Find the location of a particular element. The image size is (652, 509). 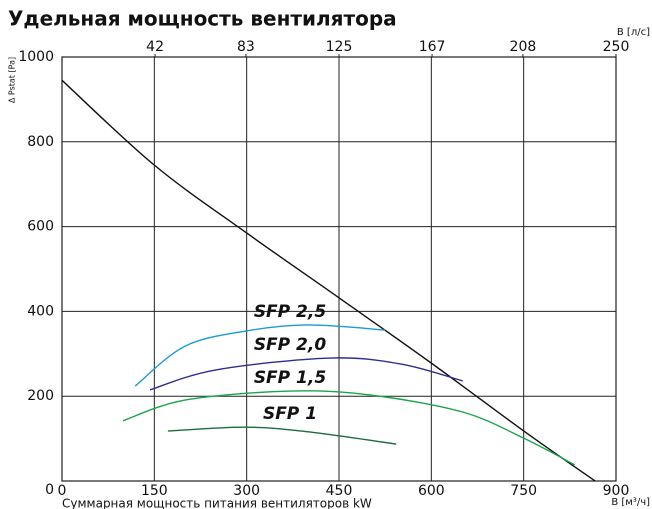

x-unit-label: В [м³/ч] is located at coordinates (630, 502).